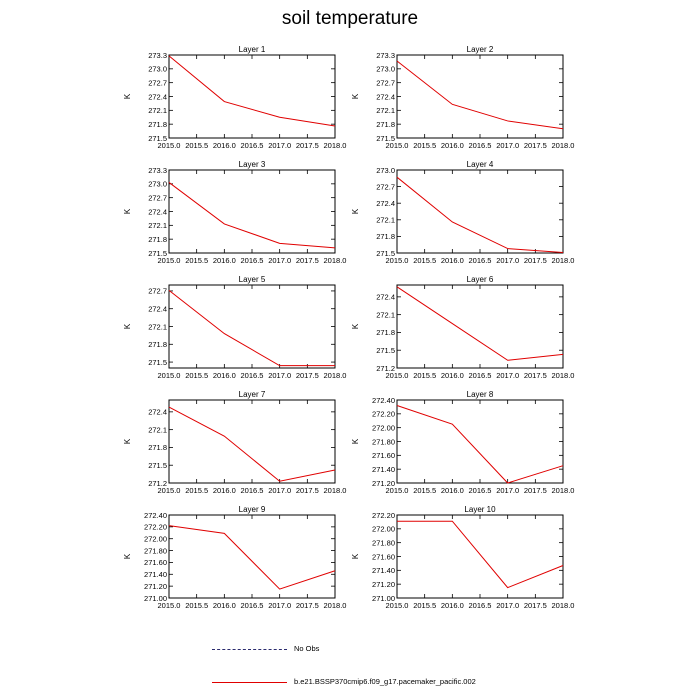  Describe the element at coordinates (252, 49) in the screenshot. I see `panel-title: Layer 1` at that location.